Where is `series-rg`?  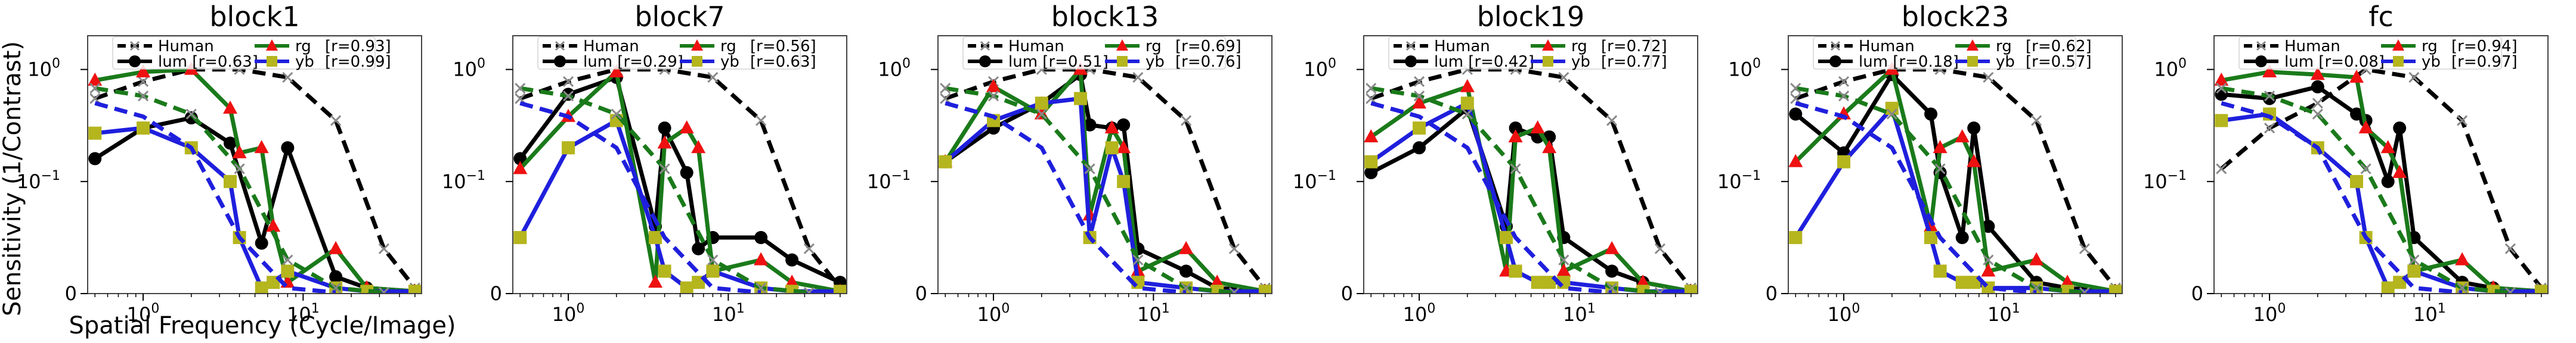
series-rg is located at coordinates (680, 179).